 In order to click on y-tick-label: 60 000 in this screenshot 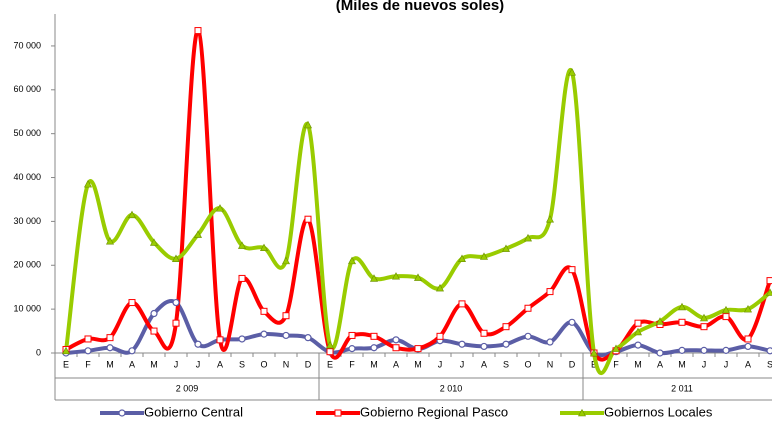, I will do `click(27, 89)`.